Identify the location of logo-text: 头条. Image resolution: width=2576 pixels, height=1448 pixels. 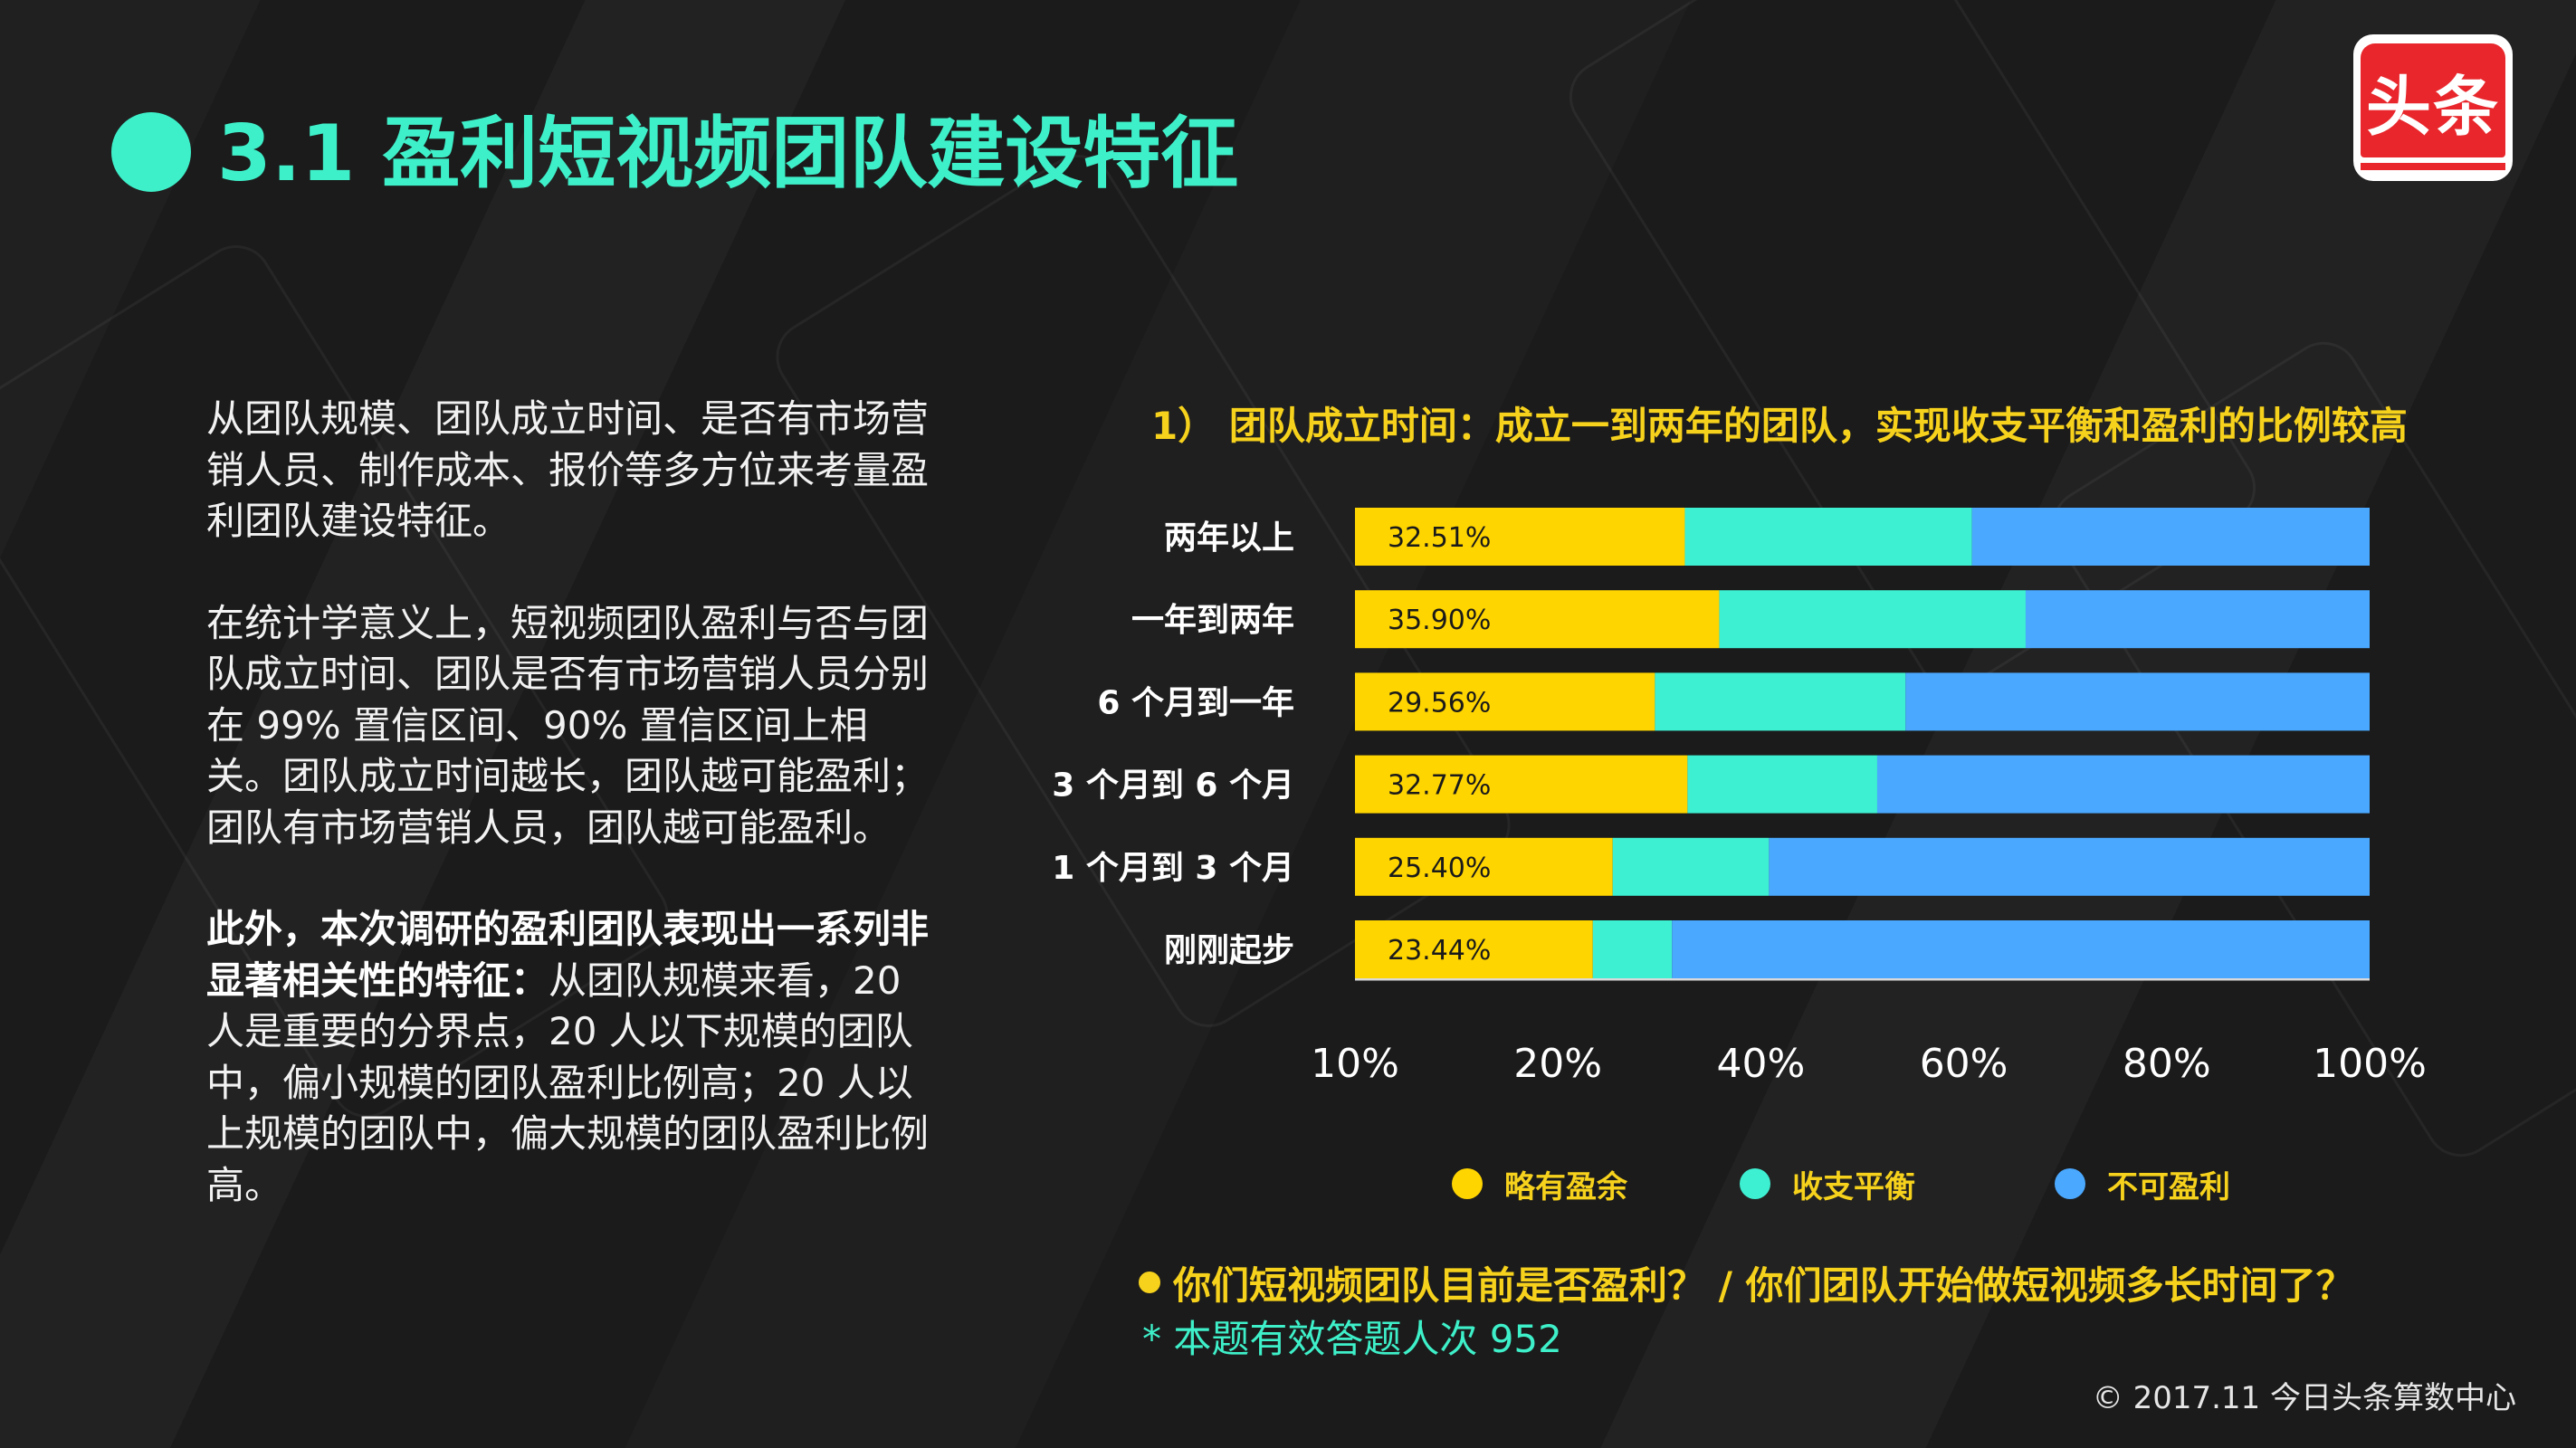
(2433, 100).